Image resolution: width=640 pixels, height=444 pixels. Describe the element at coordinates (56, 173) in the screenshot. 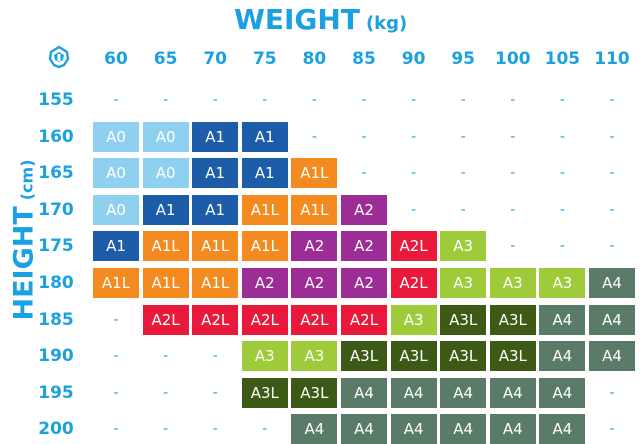

I see `row-header-165: 165` at that location.